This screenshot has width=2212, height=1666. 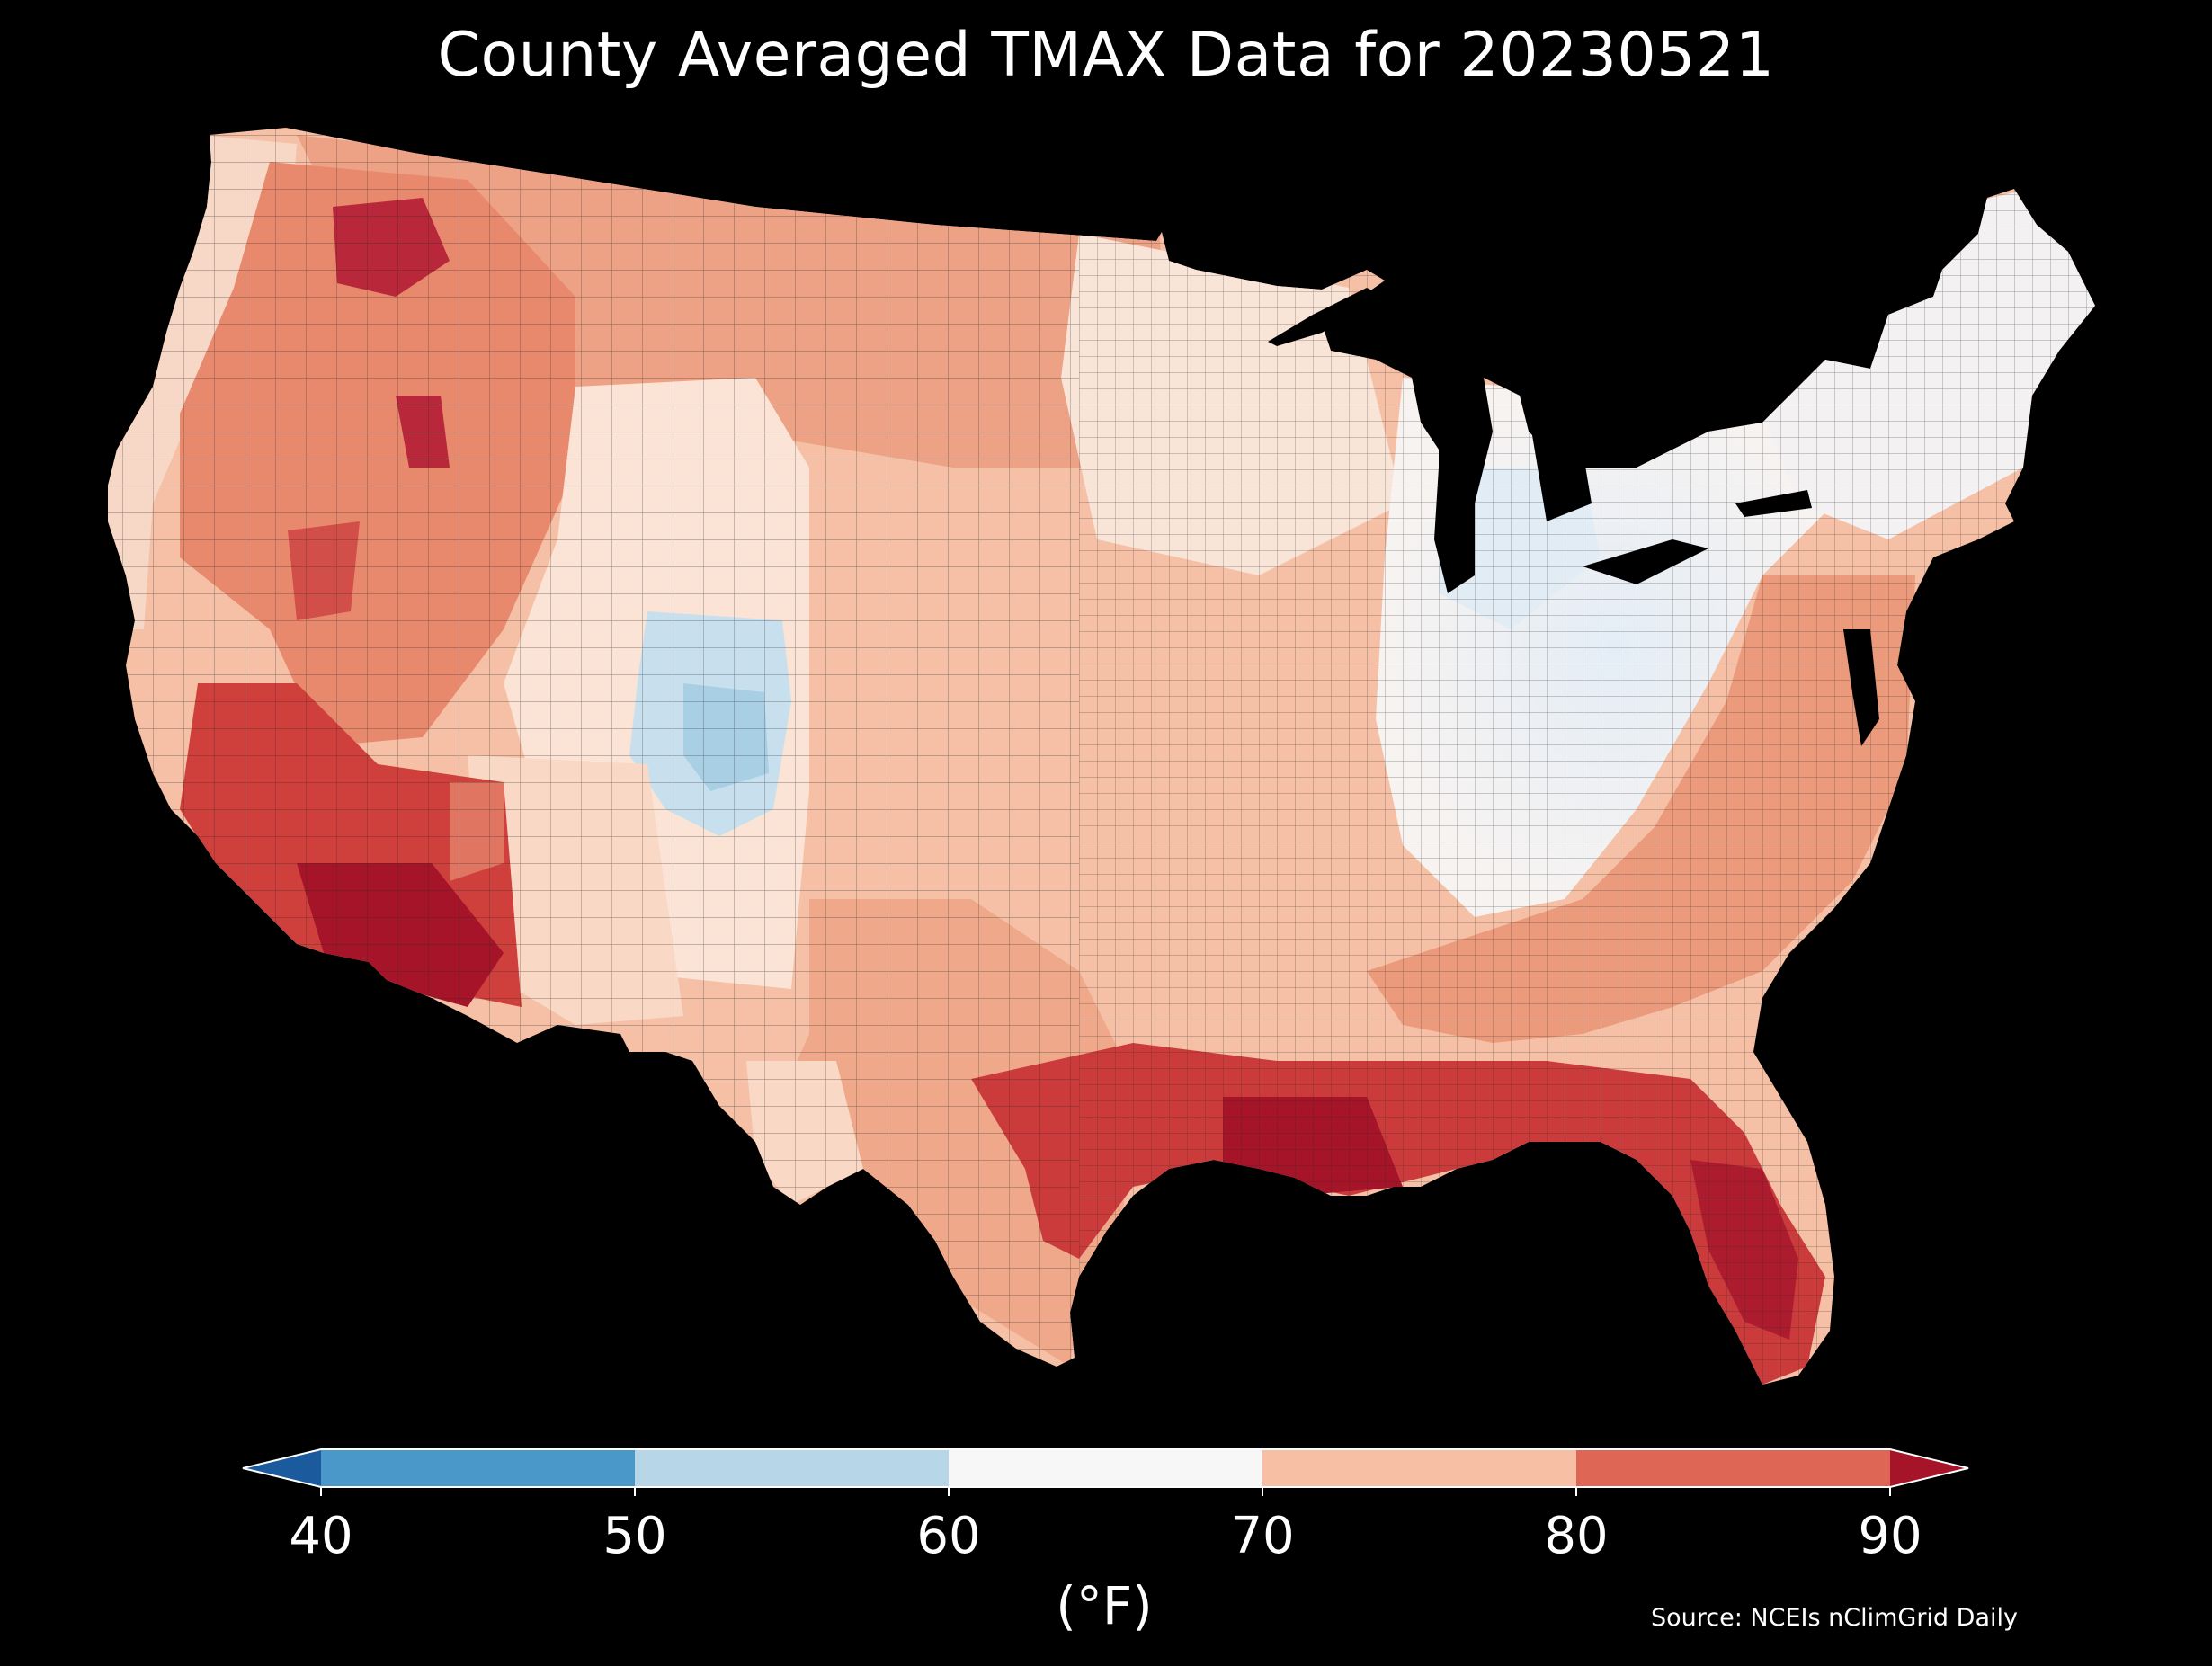 What do you see at coordinates (1106, 55) in the screenshot?
I see `map-title: County Averaged TMAX Data for 20230521` at bounding box center [1106, 55].